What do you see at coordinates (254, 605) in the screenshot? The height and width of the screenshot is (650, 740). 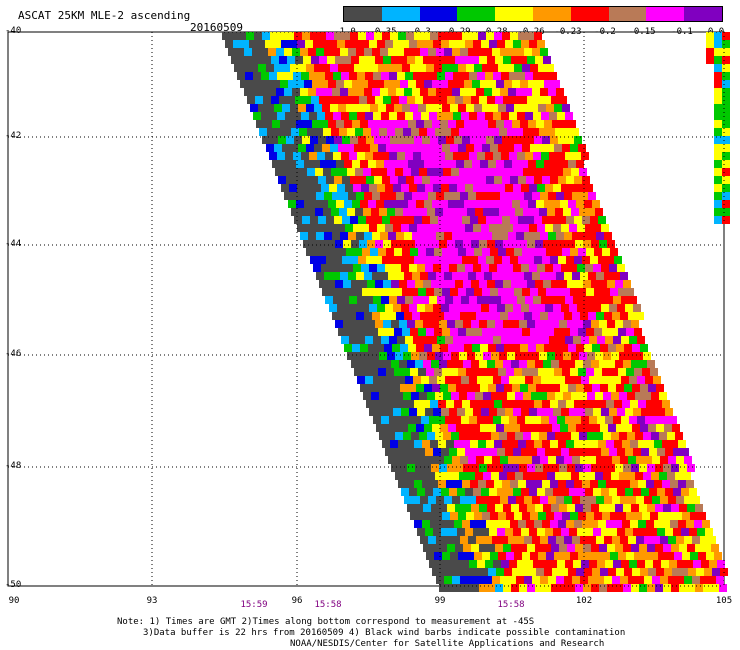 I see `time-label: 15:59` at bounding box center [254, 605].